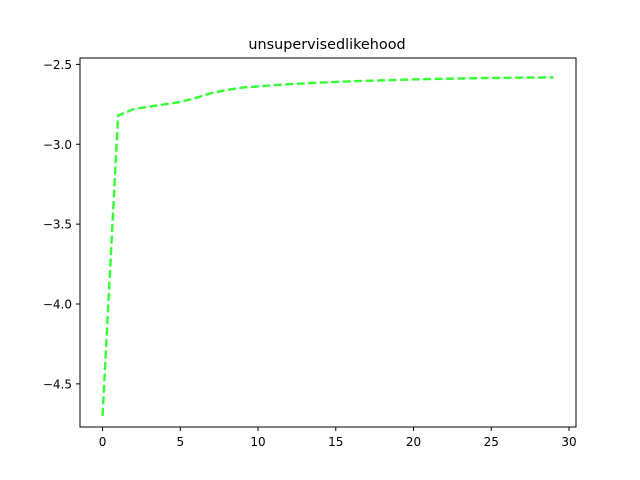  I want to click on y-axis: −4.5 −4.0 −3.5 −3.0 −2.5, so click(61, 224).